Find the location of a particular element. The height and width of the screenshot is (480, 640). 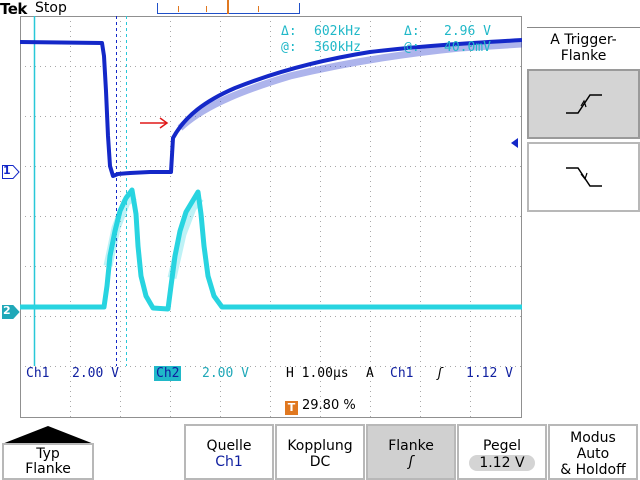

flanke-label: Flanke is located at coordinates (411, 446).